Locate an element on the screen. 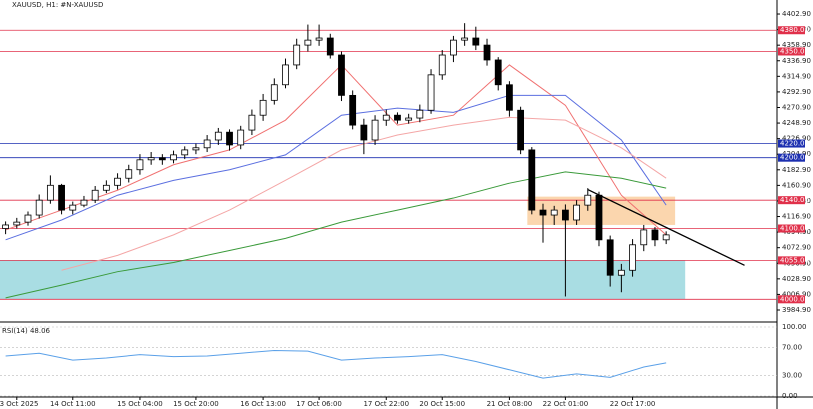  y-tick-label: 4182.90 is located at coordinates (796, 170).